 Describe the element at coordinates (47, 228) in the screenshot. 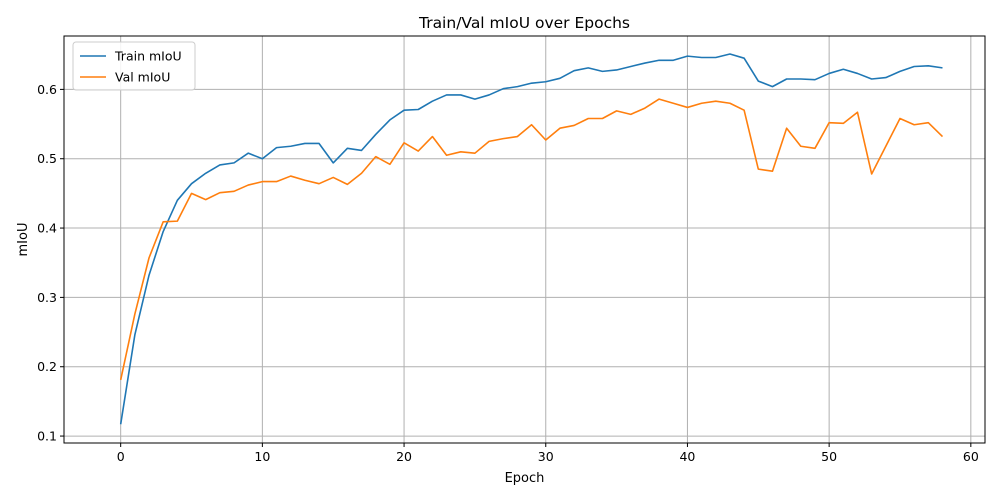

I see `y-tick-label: 0.4` at that location.